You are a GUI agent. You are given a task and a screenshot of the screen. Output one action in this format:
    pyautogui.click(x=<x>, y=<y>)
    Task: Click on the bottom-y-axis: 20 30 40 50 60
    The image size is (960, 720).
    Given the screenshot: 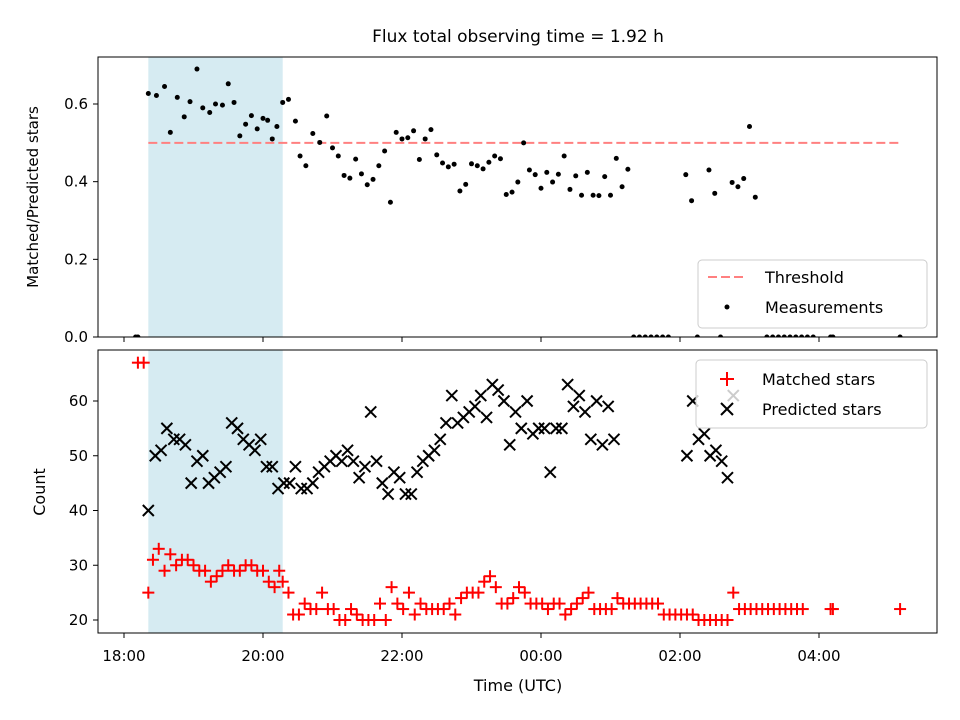 What is the action you would take?
    pyautogui.click(x=83, y=510)
    